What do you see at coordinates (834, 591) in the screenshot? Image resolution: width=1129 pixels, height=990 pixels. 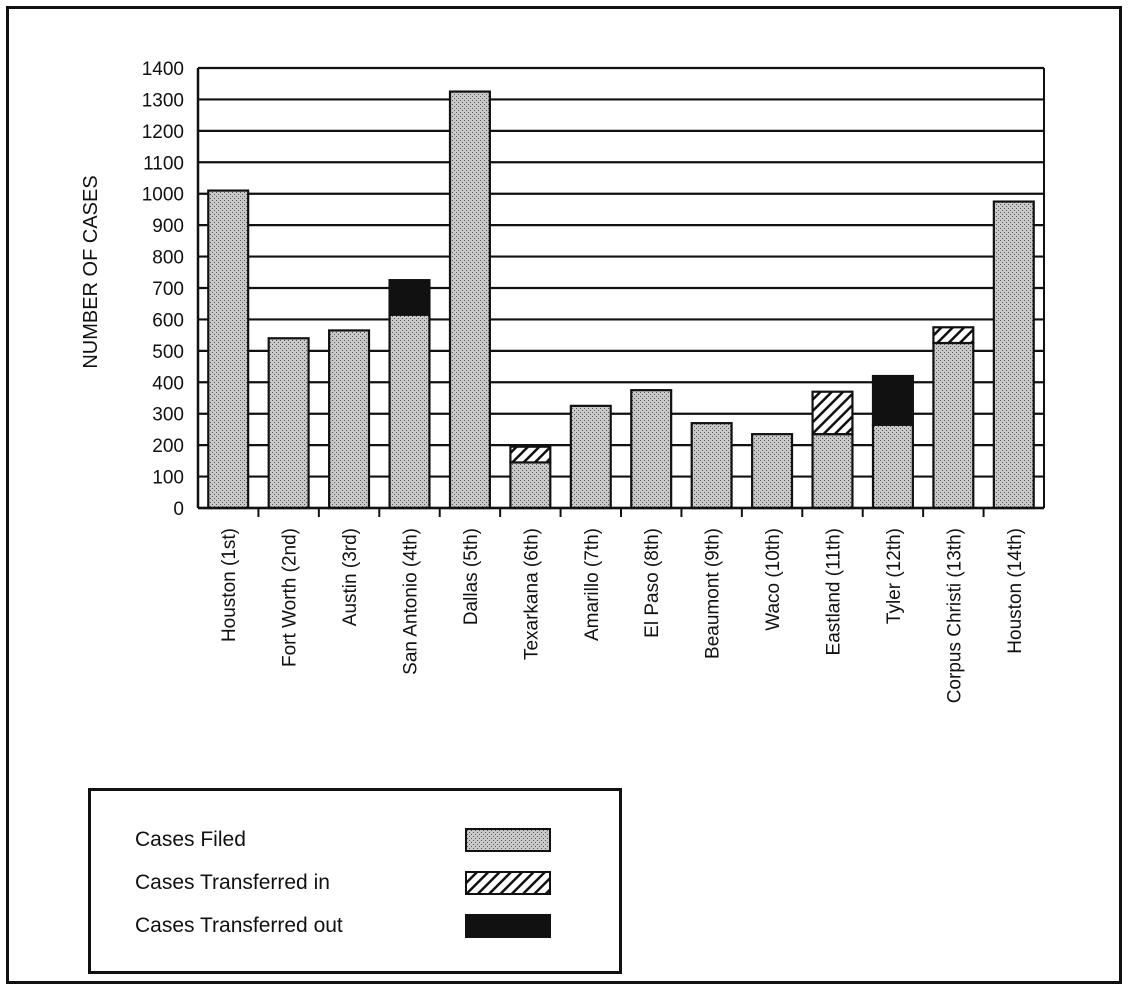 I see `x-category-label: Eastland (11th)` at bounding box center [834, 591].